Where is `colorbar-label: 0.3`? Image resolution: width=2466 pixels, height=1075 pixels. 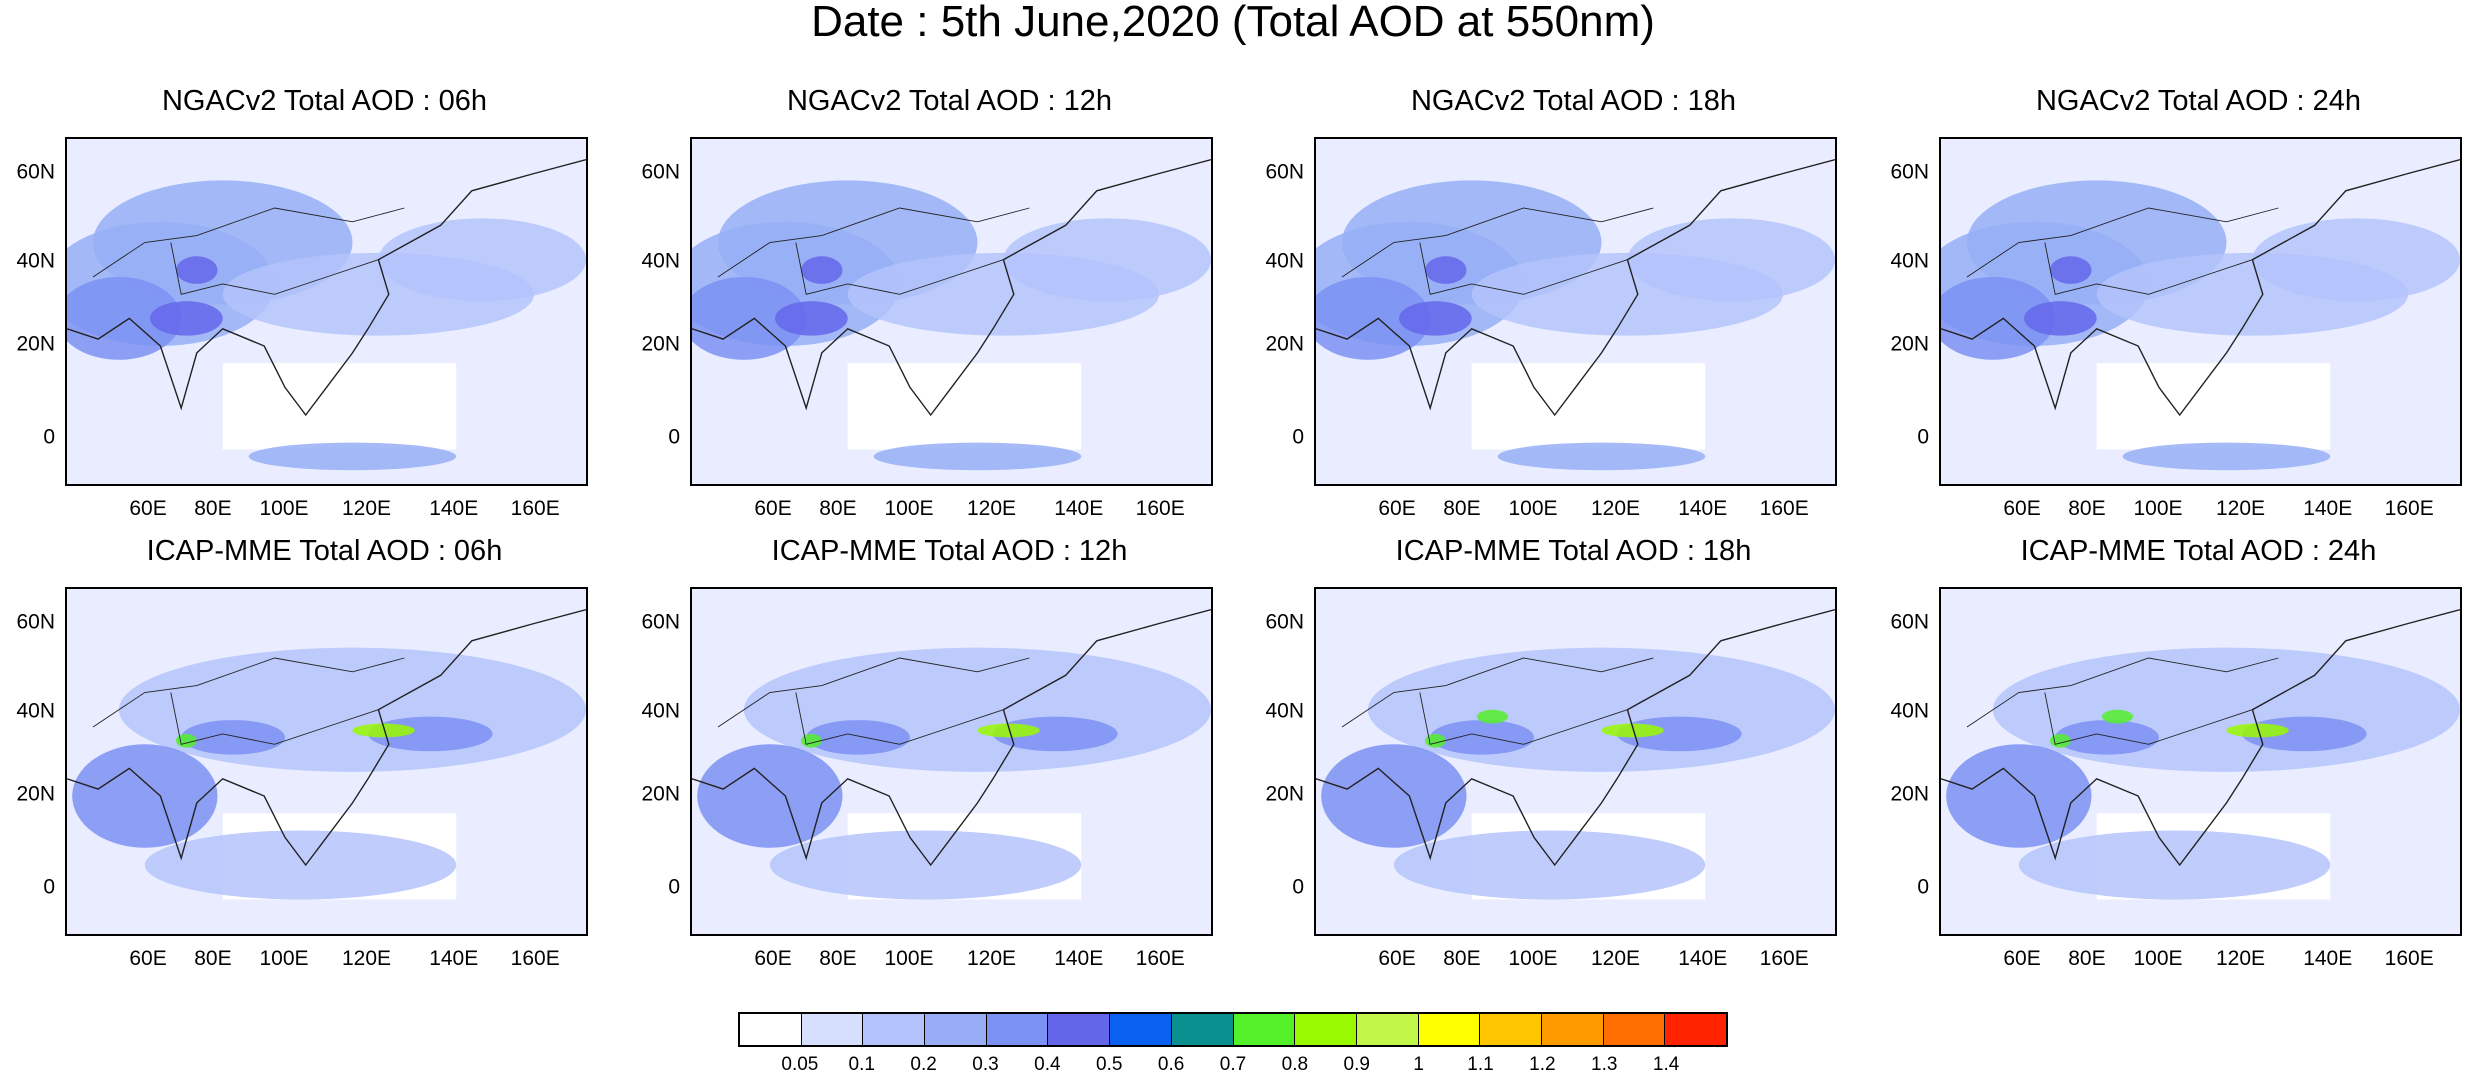
colorbar-label: 0.3 is located at coordinates (985, 1064).